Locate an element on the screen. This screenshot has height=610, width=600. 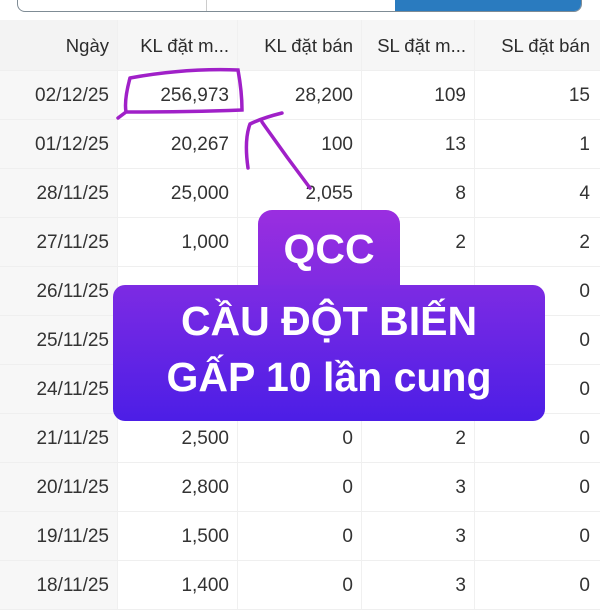
highlight-box is located at coordinates (180, 93).